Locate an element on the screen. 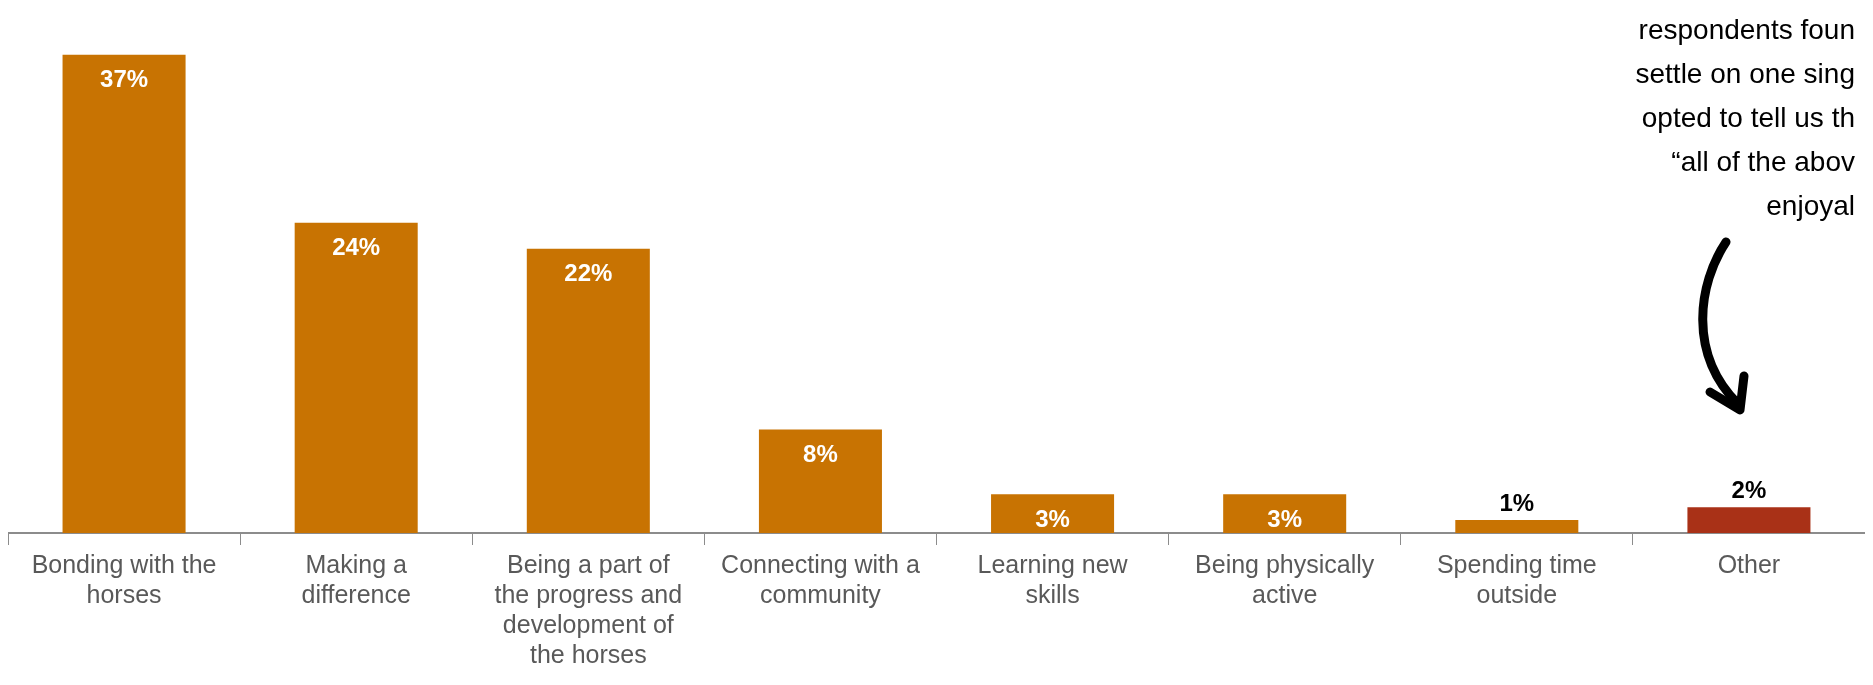 The width and height of the screenshot is (1873, 685). x-tick-label: Making a difference is located at coordinates (356, 578).